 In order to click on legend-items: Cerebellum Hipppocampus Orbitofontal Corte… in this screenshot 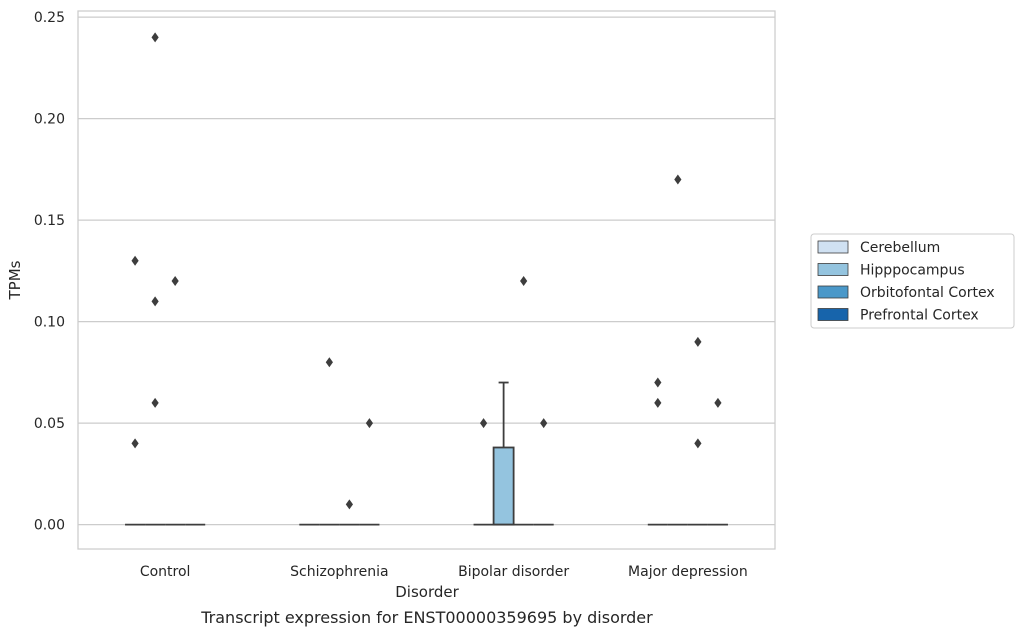, I will do `click(906, 282)`.